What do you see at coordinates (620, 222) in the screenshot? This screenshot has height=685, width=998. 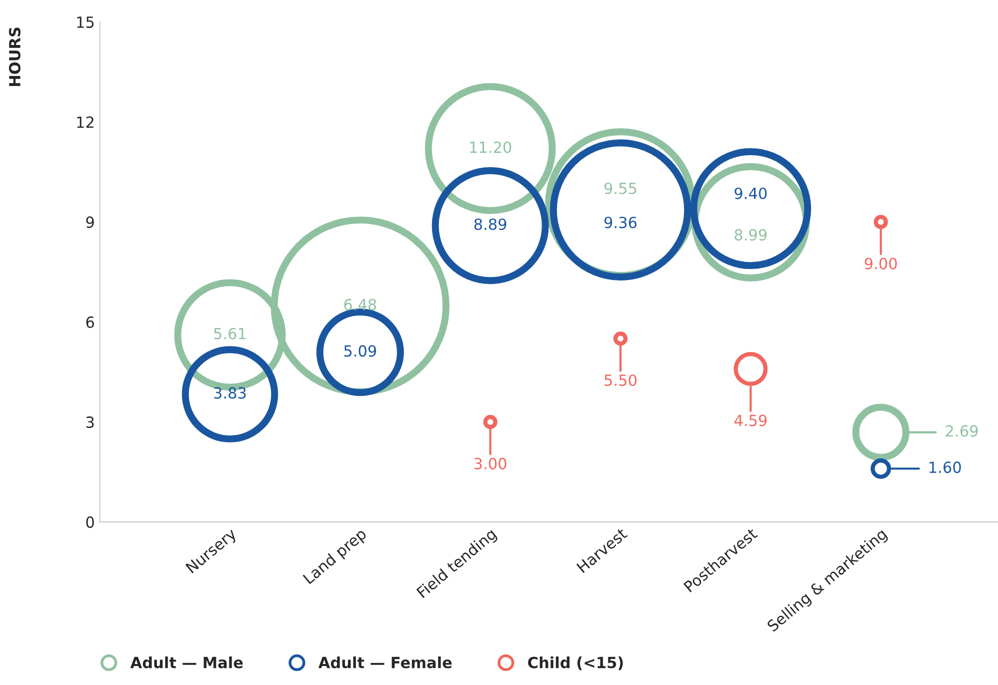 I see `data-label: 9.36` at bounding box center [620, 222].